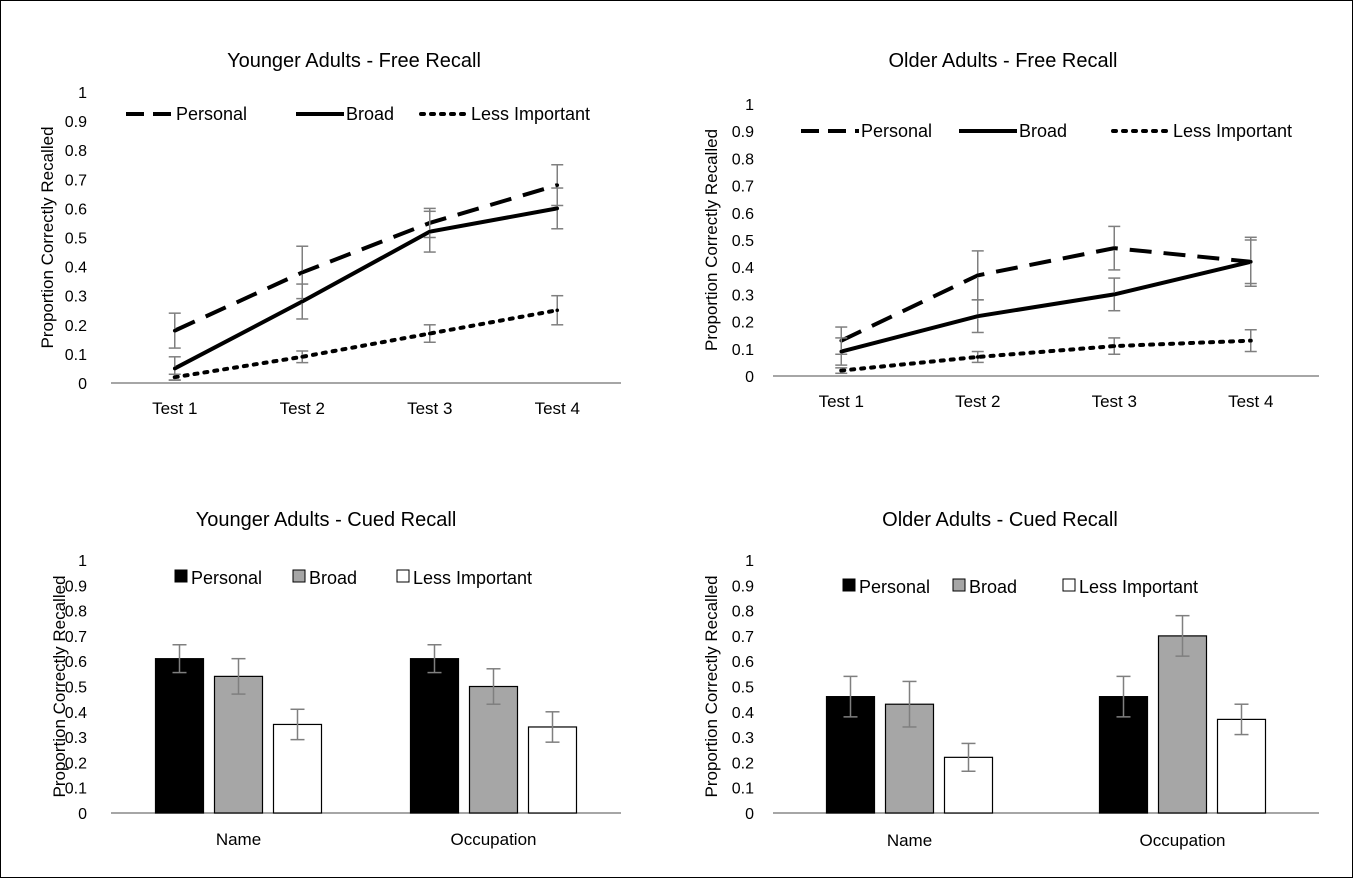 This screenshot has width=1353, height=878. Describe the element at coordinates (326, 520) in the screenshot. I see `chart-title: Younger Adults - Cued Recall` at that location.